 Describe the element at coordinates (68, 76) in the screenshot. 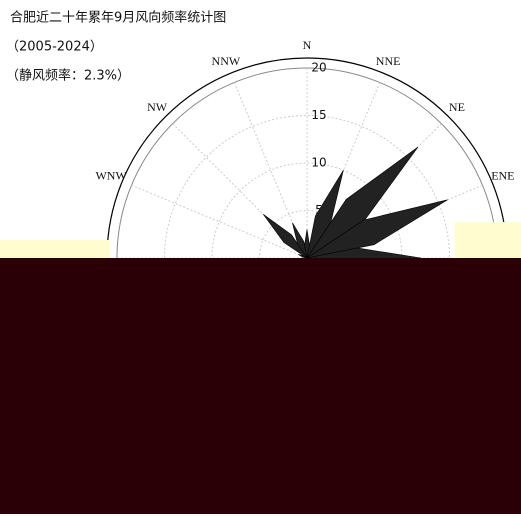

I see `calm-annotation: （静风频率：2.3%）` at that location.